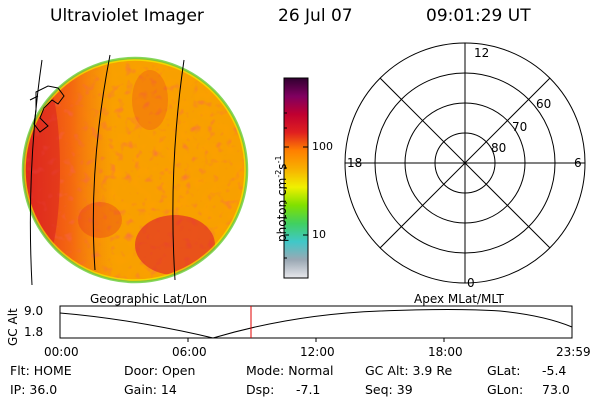 The image size is (600, 400). I want to click on status-glat-value: -5.4, so click(554, 370).